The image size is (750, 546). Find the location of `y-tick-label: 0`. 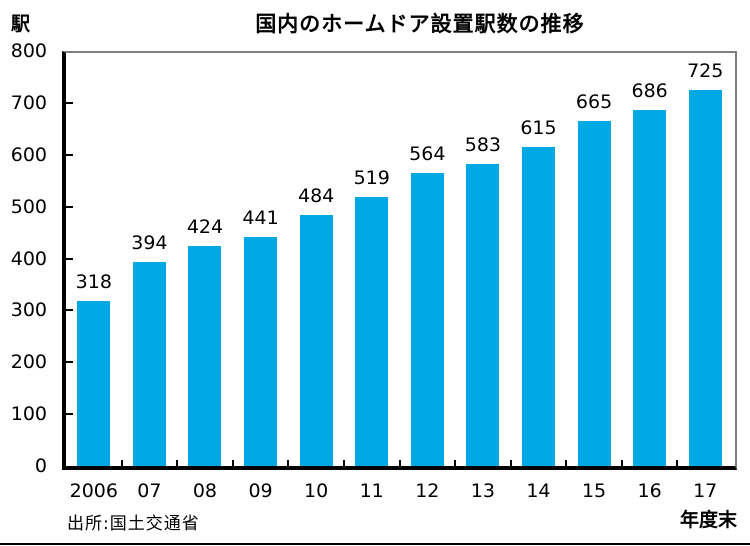

y-tick-label: 0 is located at coordinates (40, 466).